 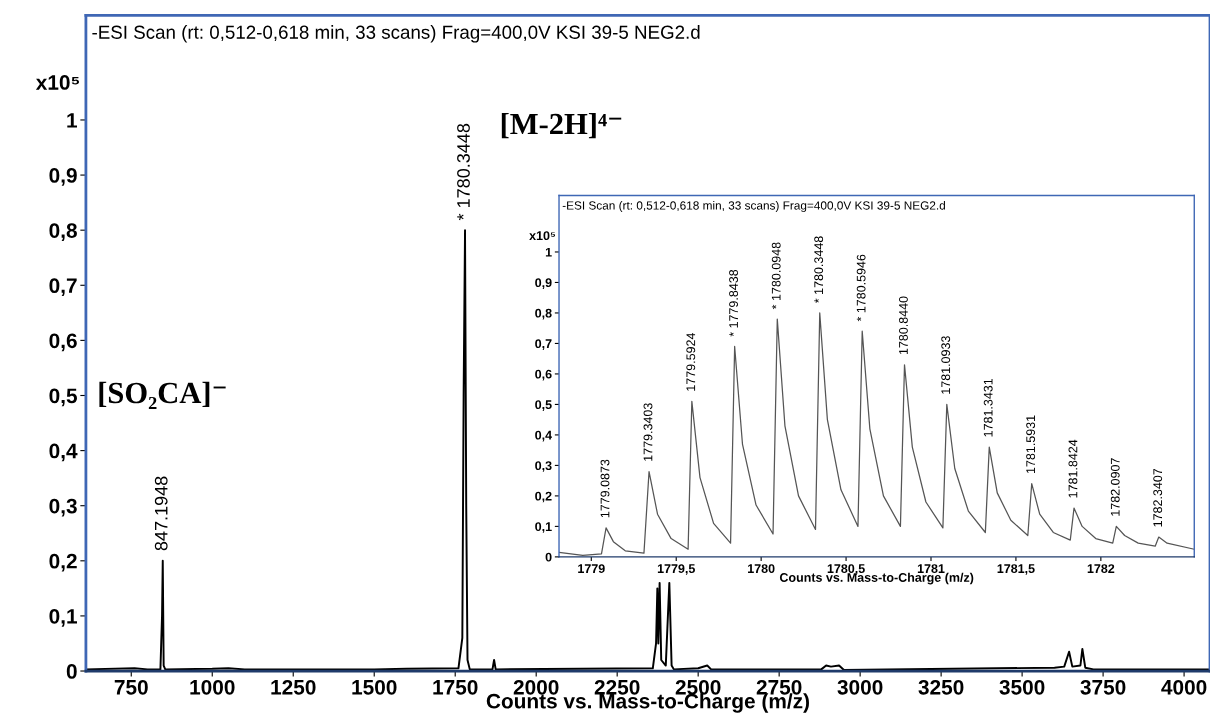 What do you see at coordinates (161, 513) in the screenshot?
I see `annotation: 847.1948` at bounding box center [161, 513].